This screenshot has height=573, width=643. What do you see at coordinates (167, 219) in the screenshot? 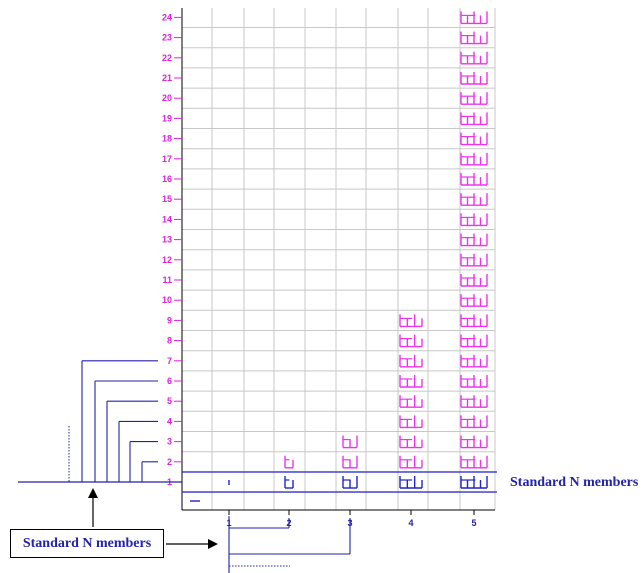
I see `y-tick-label: 14` at bounding box center [167, 219].